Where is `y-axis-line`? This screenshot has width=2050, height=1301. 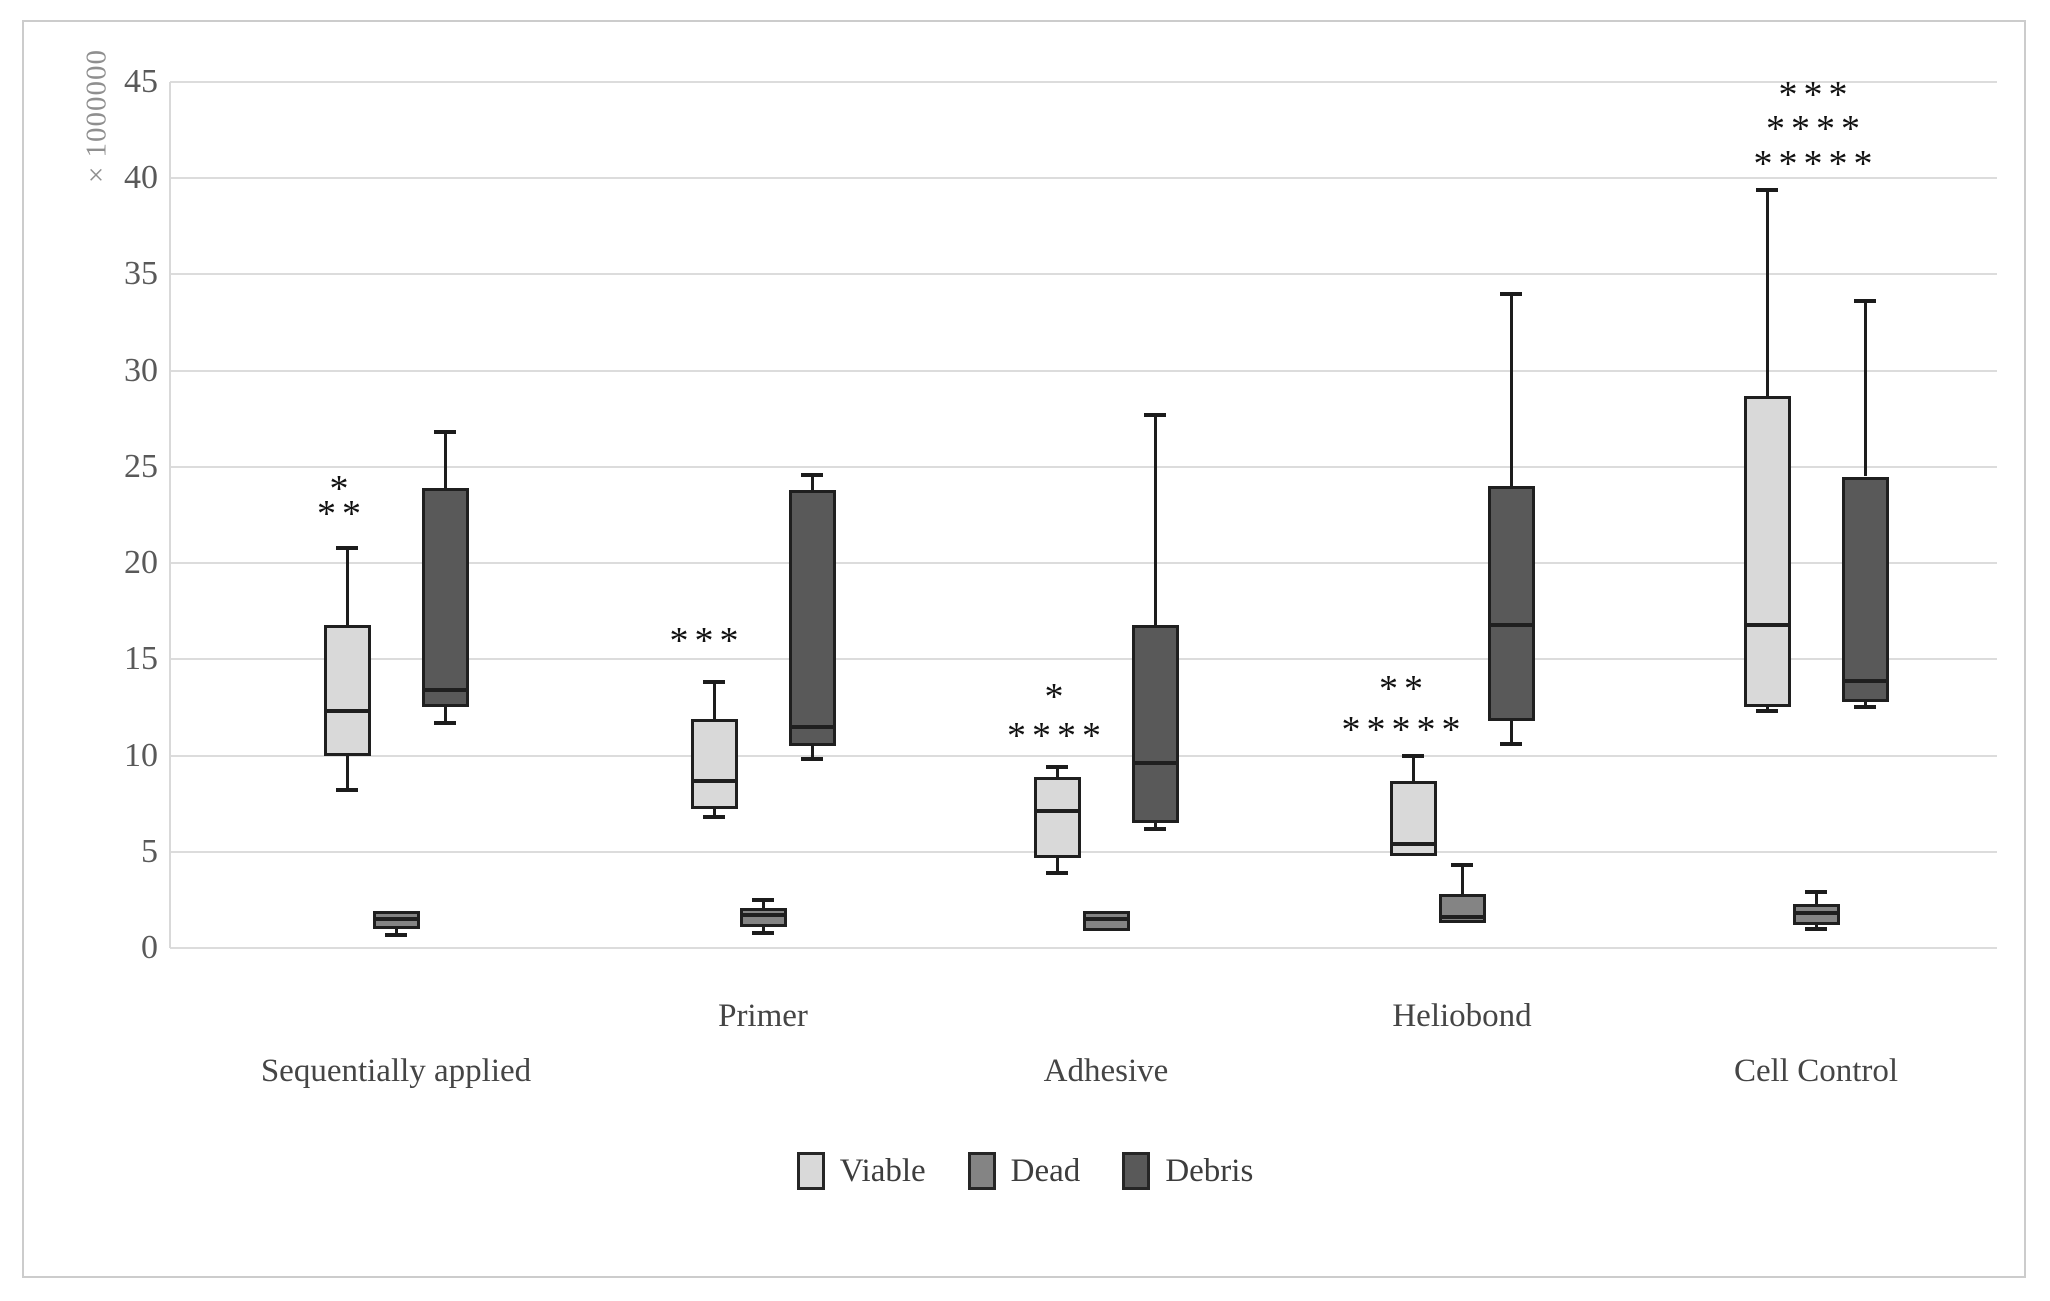 y-axis-line is located at coordinates (170, 515).